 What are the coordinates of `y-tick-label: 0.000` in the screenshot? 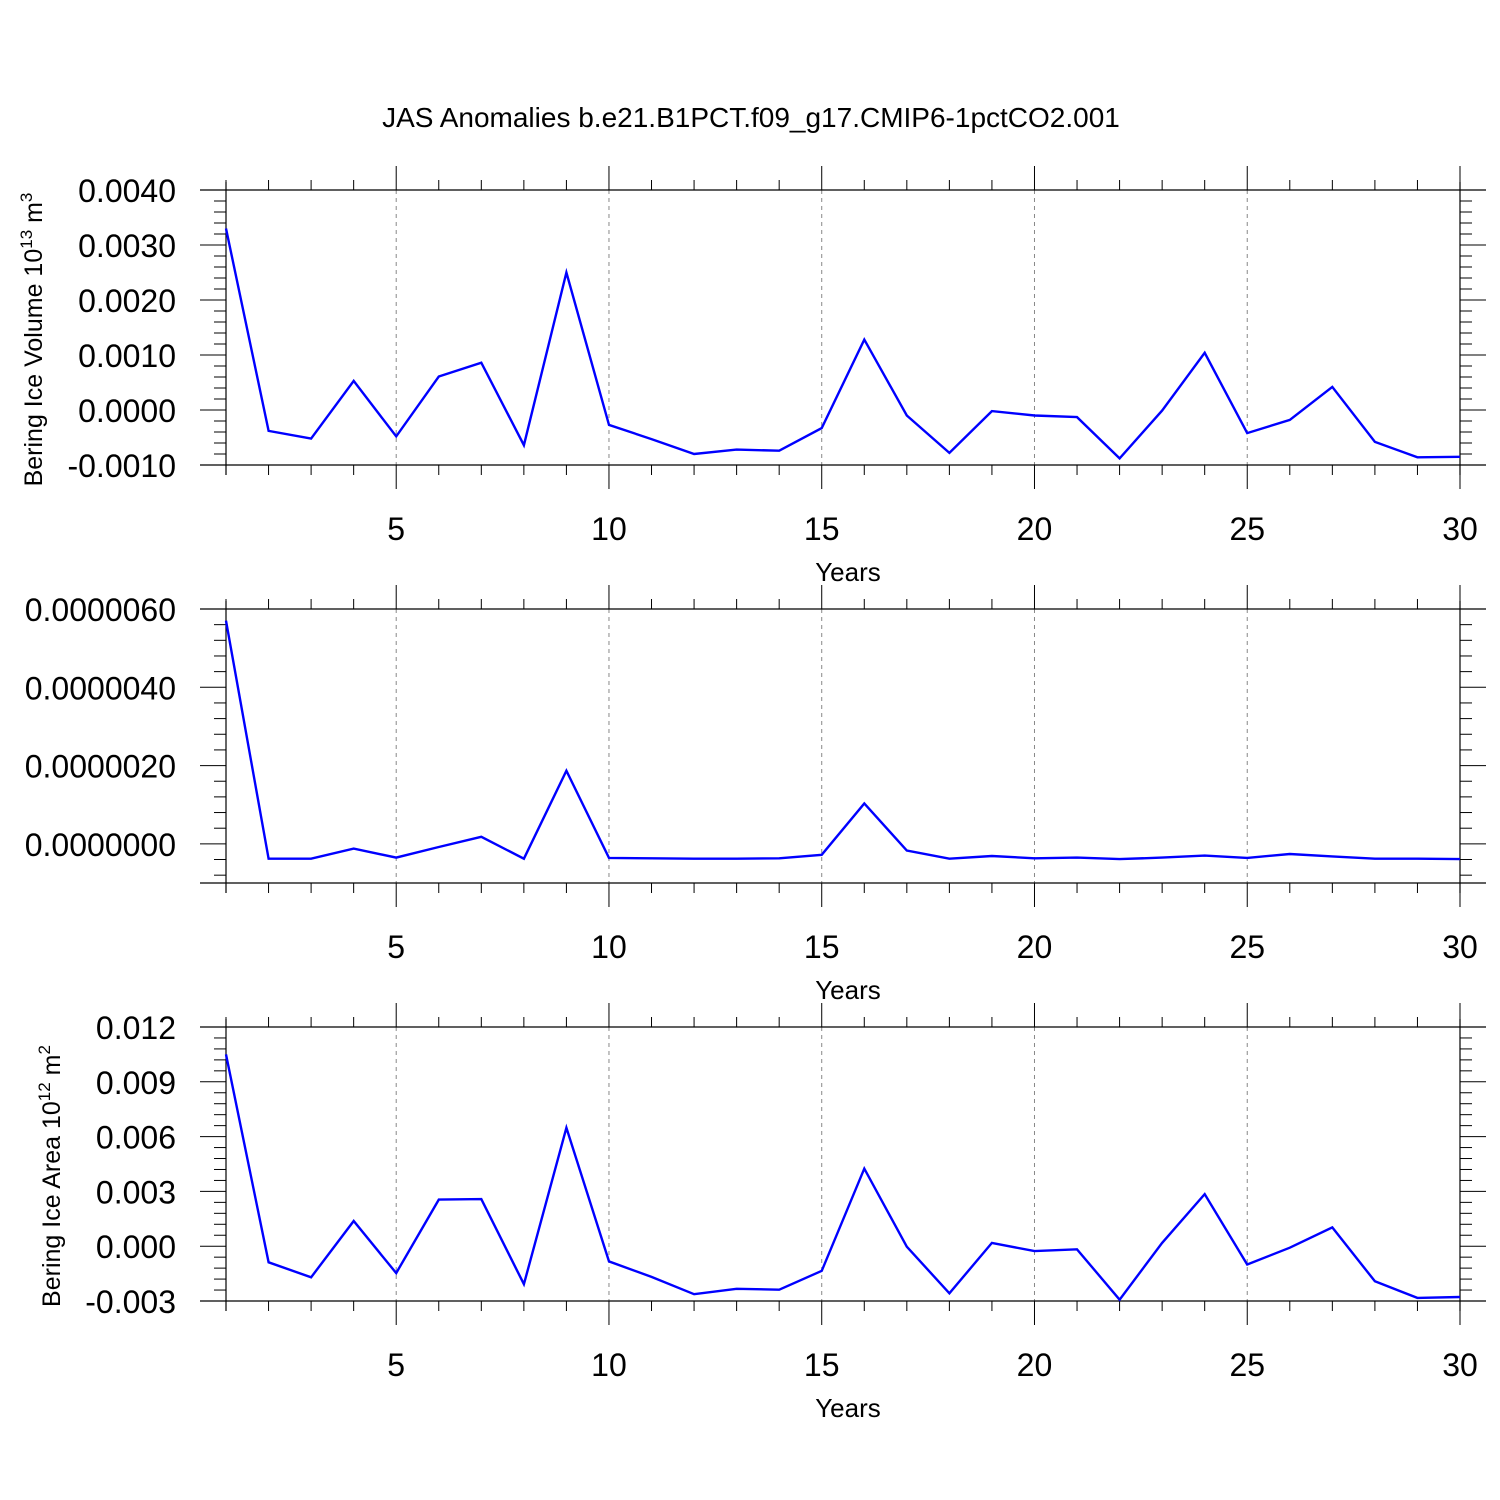 It's located at (136, 1247).